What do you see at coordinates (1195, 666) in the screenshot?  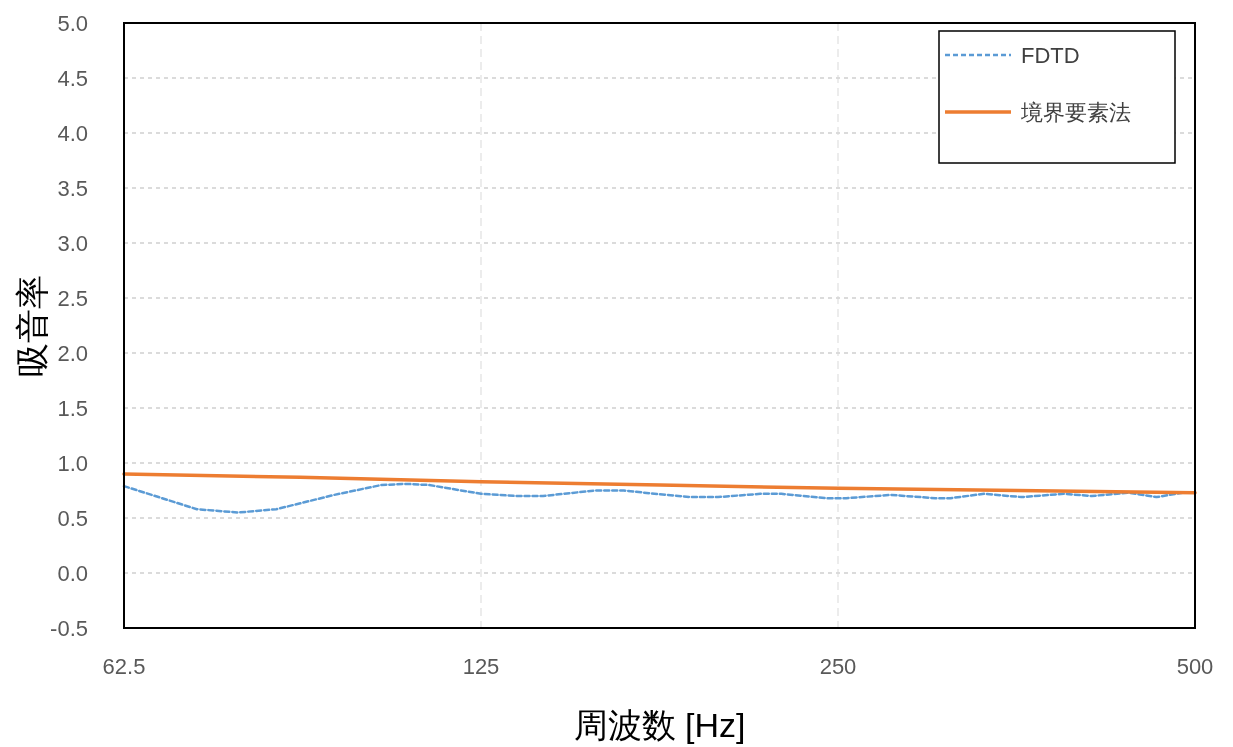 I see `x-tick-label: 500` at bounding box center [1195, 666].